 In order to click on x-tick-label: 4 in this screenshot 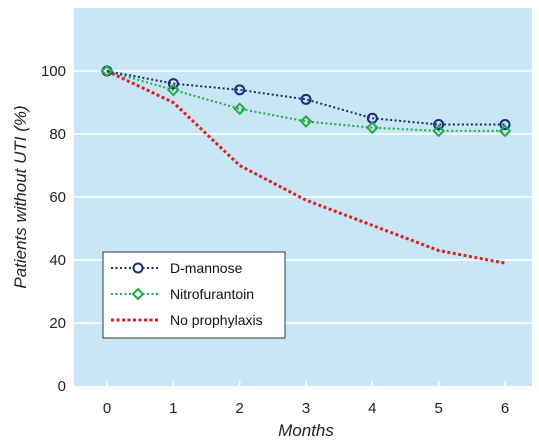, I will do `click(372, 408)`.